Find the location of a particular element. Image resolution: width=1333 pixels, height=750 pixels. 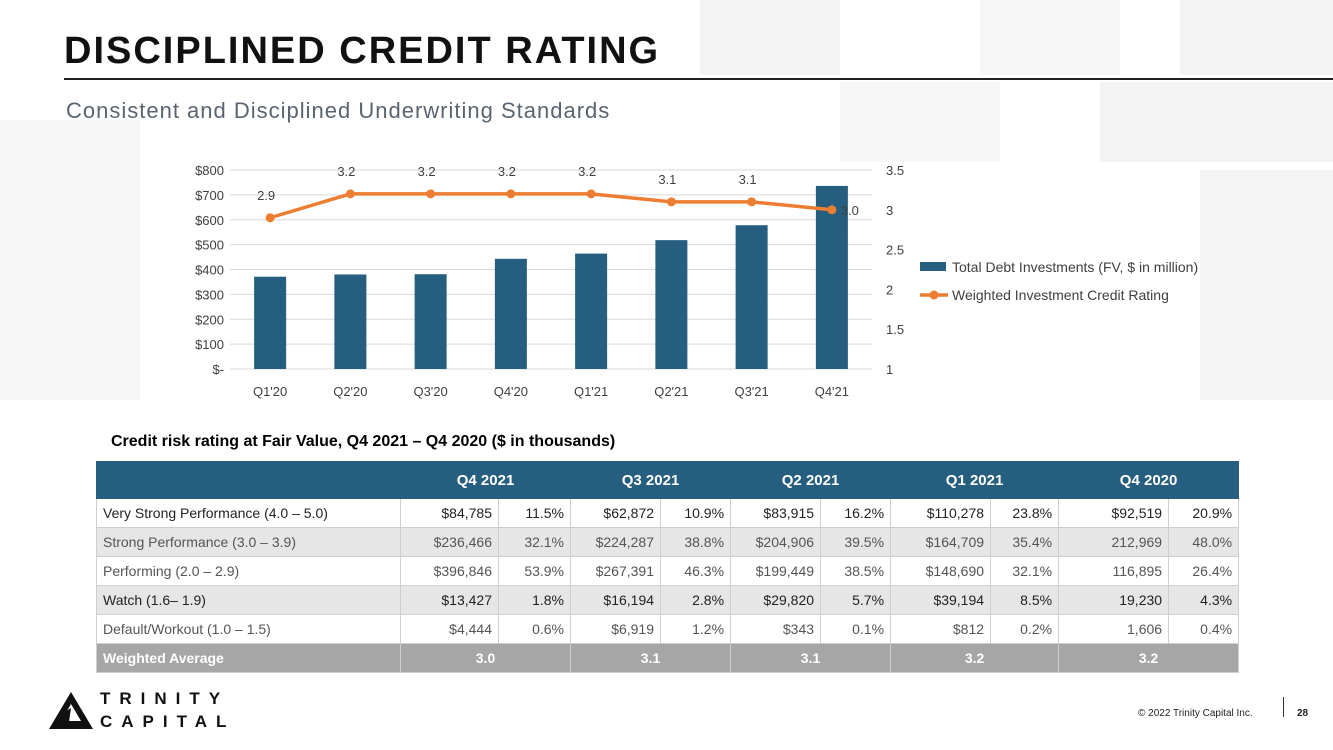

header-quarter: Q3 2021 is located at coordinates (651, 480).